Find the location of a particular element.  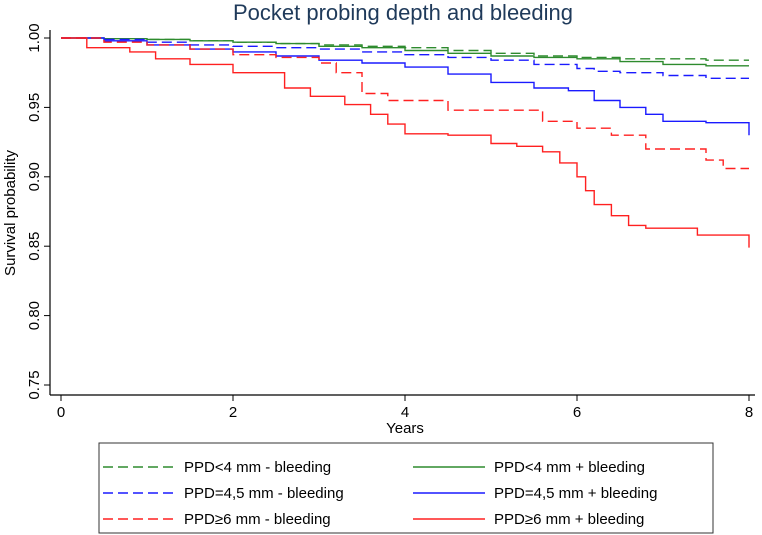

y-tick-label: 1.00 is located at coordinates (34, 37).